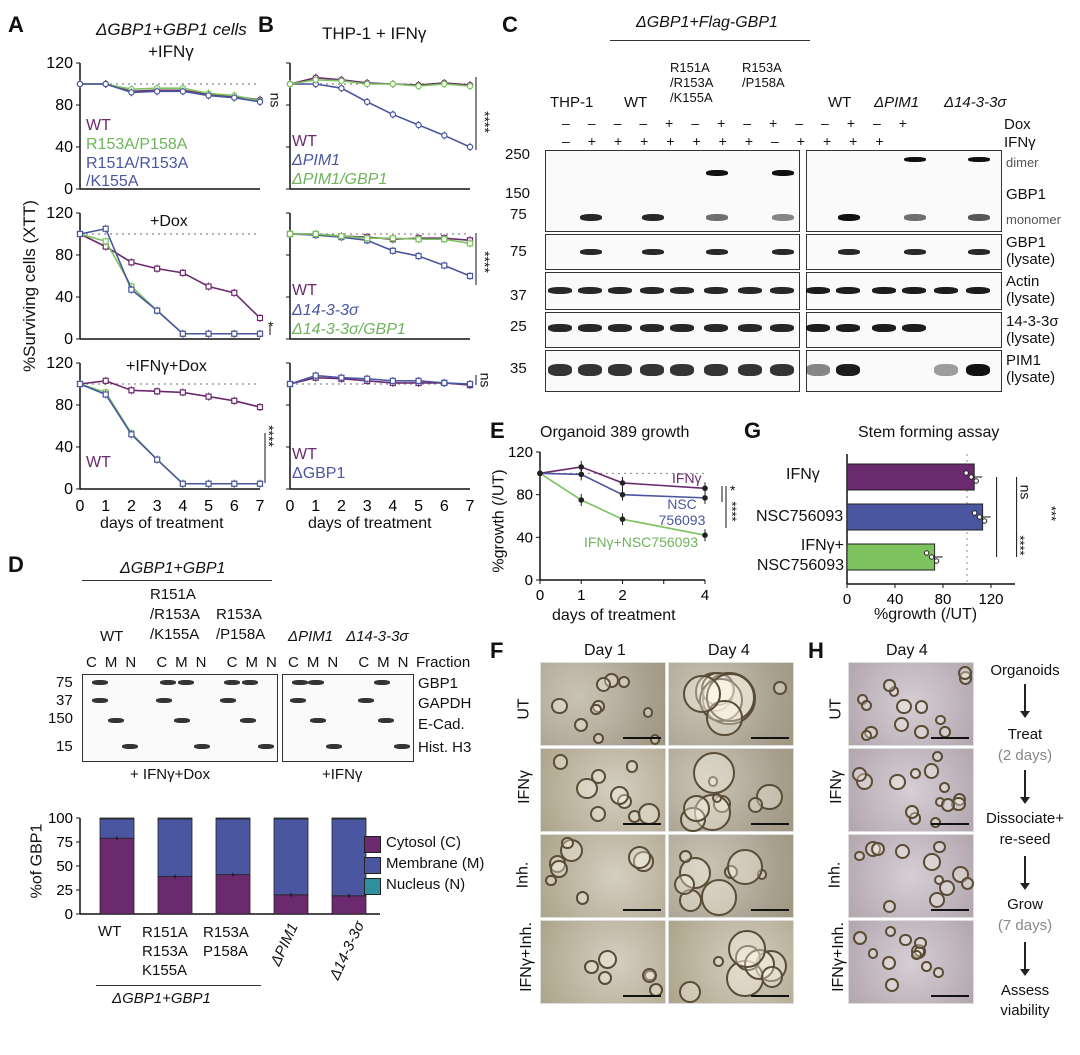 Image resolution: width=1080 pixels, height=1055 pixels. I want to click on scale-bar, so click(642, 910).